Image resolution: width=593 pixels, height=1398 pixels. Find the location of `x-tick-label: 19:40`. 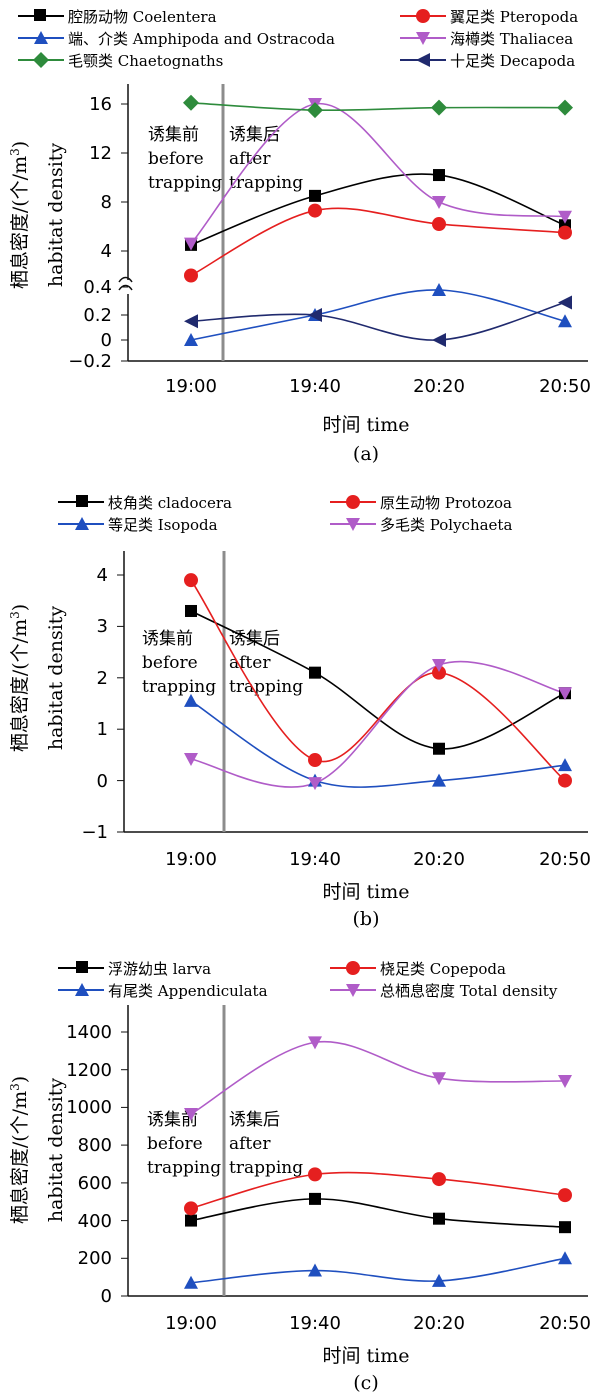

x-tick-label: 19:40 is located at coordinates (315, 386).